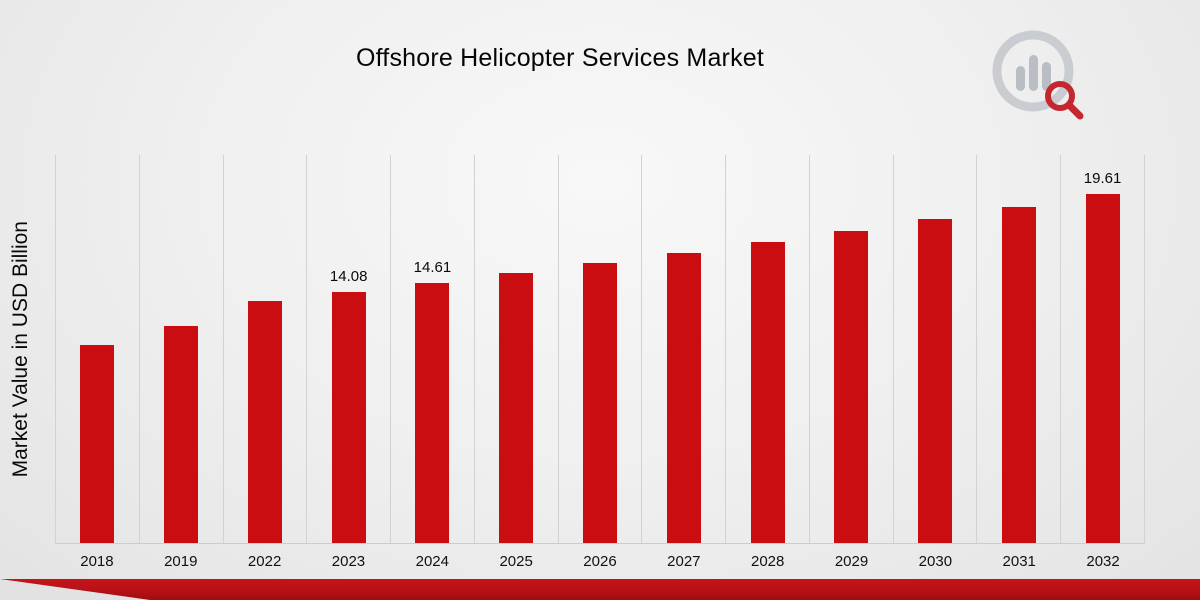 The image size is (1200, 600). What do you see at coordinates (1074, 110) in the screenshot?
I see `logo-magnifier-handle-icon` at bounding box center [1074, 110].